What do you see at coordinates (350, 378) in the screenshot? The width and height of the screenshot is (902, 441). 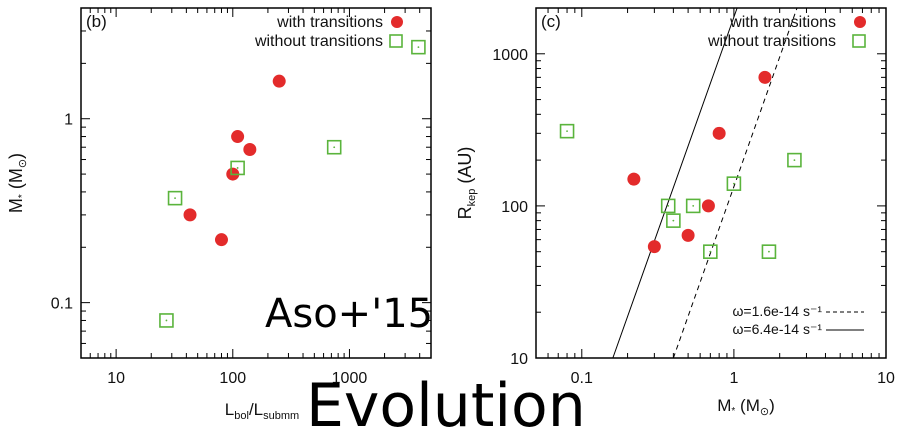 I see `panel-b-xtick-label: 1000` at bounding box center [350, 378].